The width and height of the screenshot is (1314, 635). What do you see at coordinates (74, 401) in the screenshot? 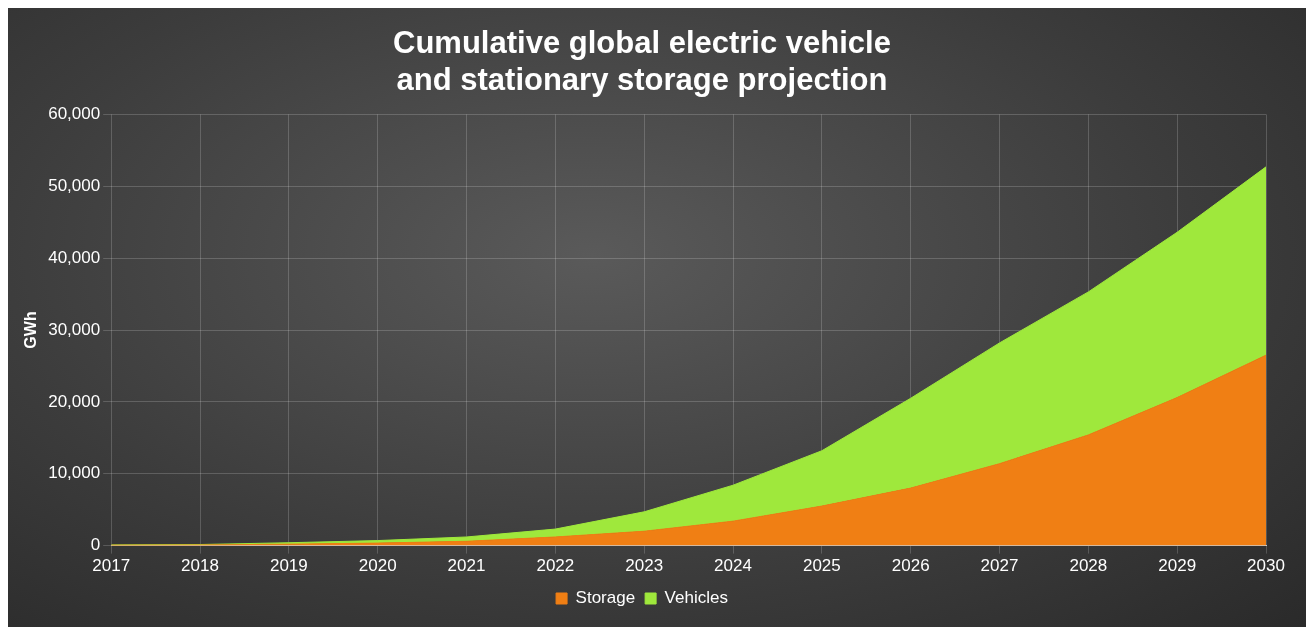
I see `y-tick-label: 20,000` at bounding box center [74, 401].